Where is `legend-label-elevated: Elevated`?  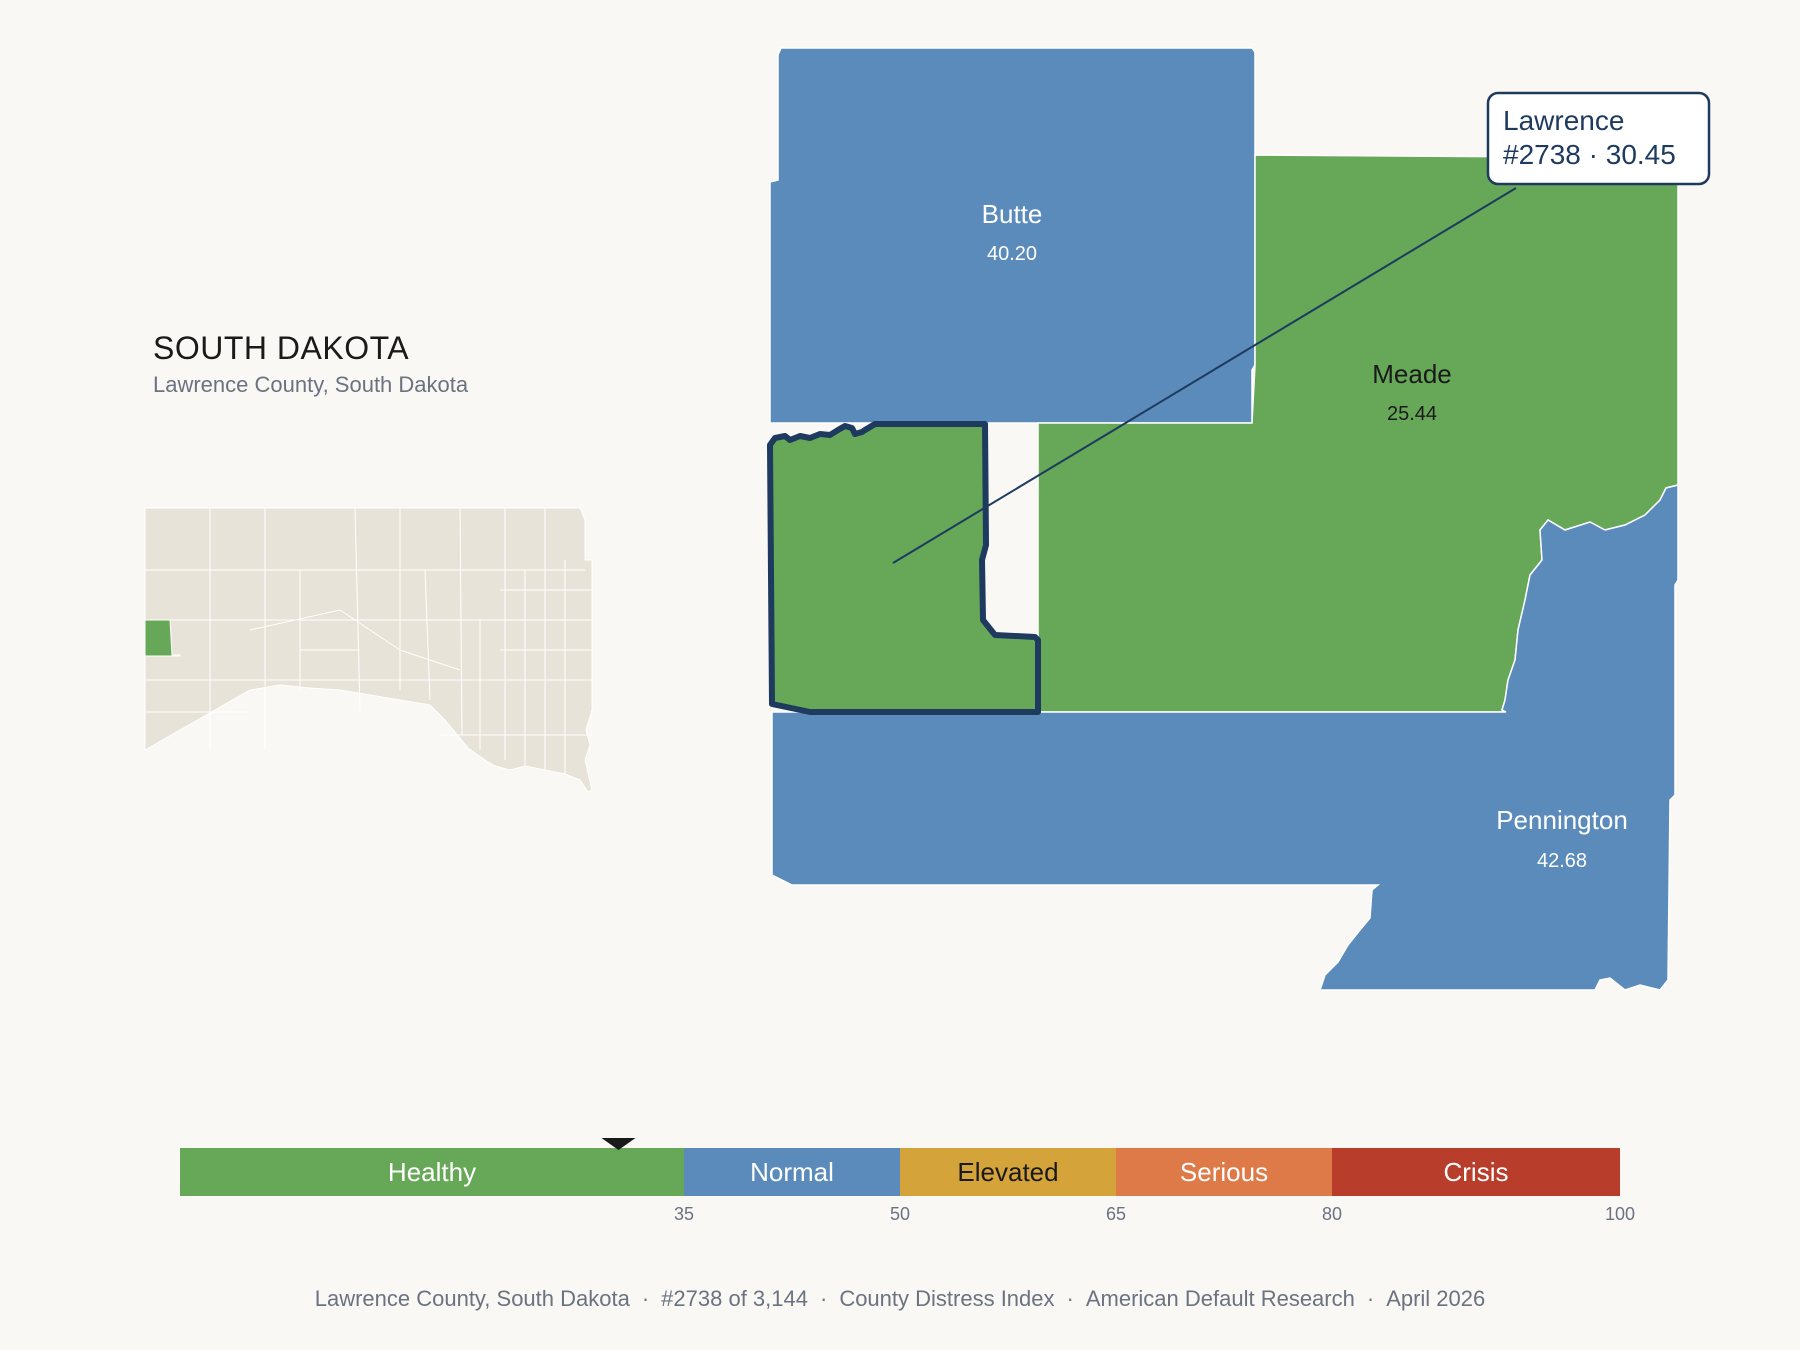
legend-label-elevated: Elevated is located at coordinates (1007, 1172).